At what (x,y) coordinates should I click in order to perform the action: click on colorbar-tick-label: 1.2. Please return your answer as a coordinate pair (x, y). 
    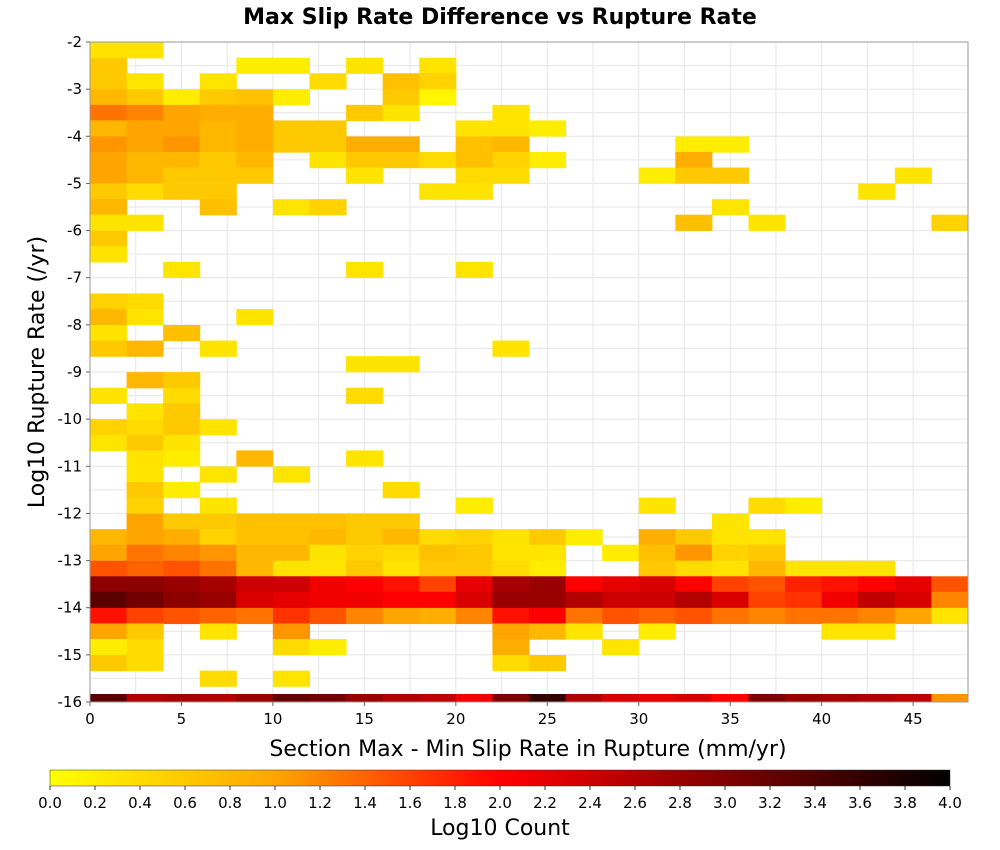
    Looking at the image, I should click on (320, 803).